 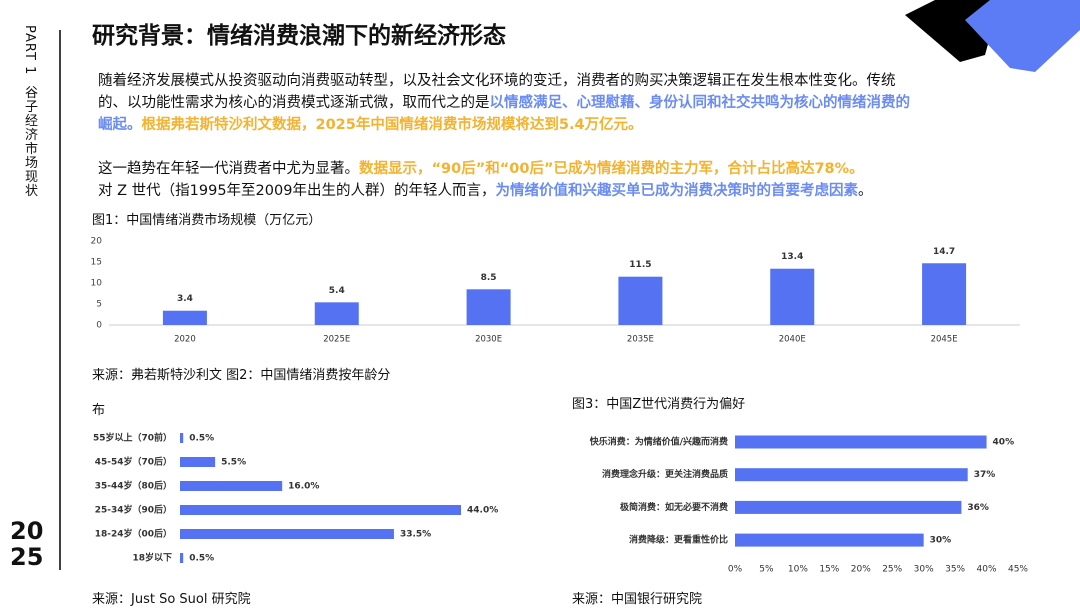 I want to click on x-tick-label: 2035E, so click(x=640, y=340).